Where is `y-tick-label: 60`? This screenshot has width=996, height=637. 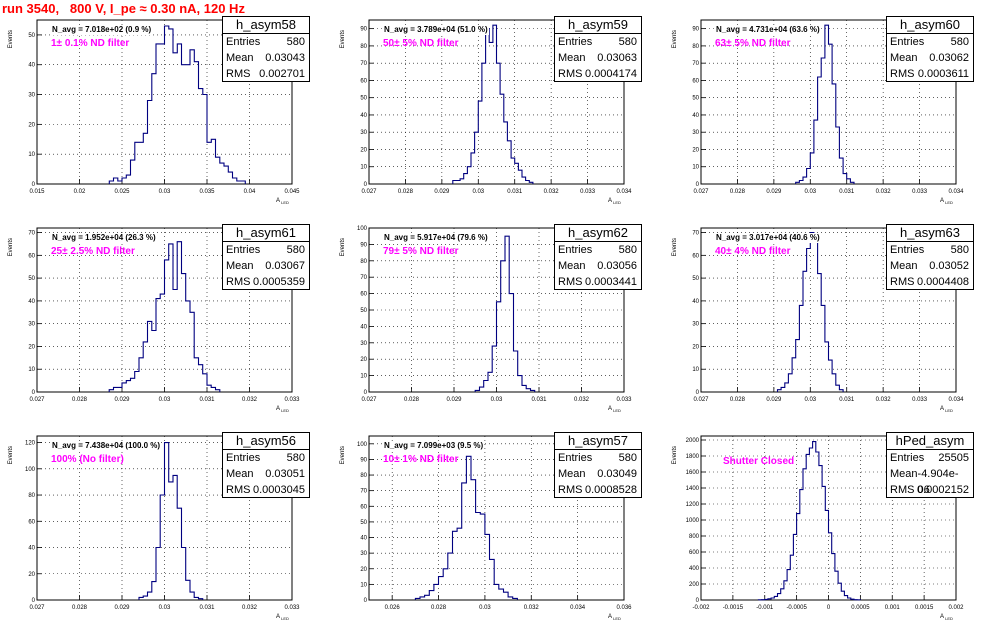
y-tick-label: 60 is located at coordinates (31, 256).